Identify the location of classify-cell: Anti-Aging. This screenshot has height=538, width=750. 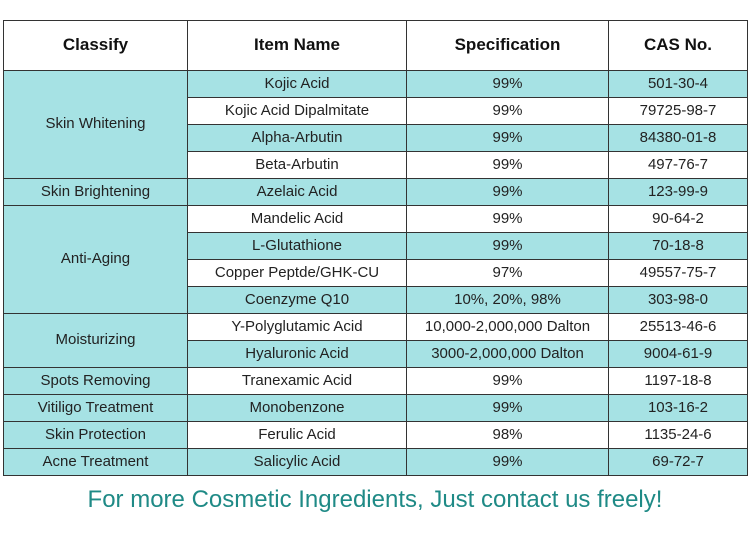
(95, 259).